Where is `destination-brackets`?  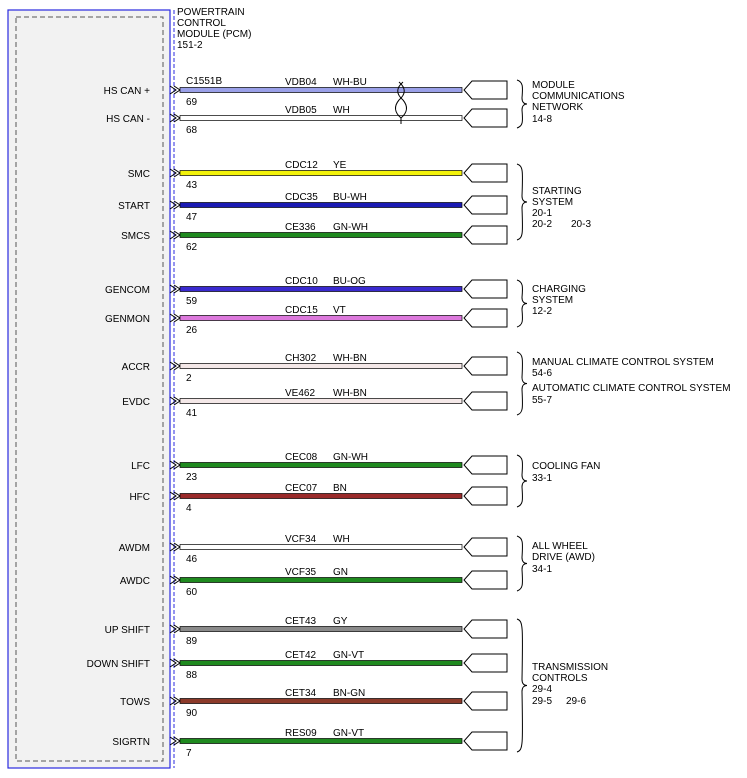 destination-brackets is located at coordinates (522, 416).